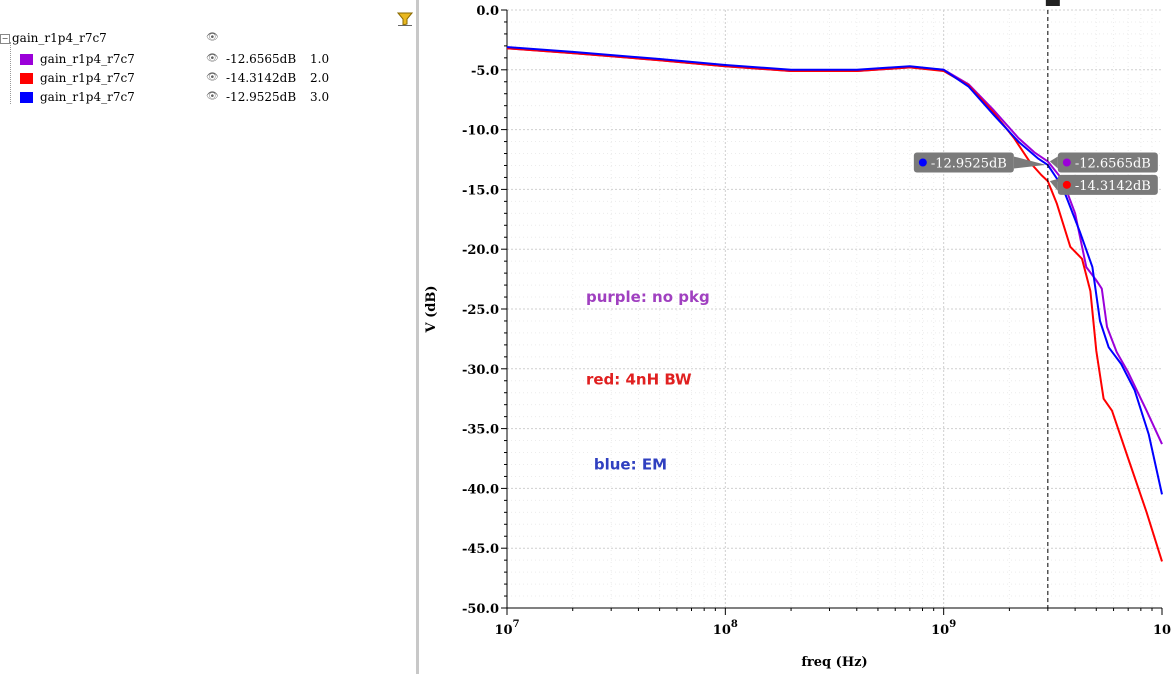 The image size is (1176, 674). Describe the element at coordinates (5, 38) in the screenshot. I see `tree-toggle-icon: −` at that location.